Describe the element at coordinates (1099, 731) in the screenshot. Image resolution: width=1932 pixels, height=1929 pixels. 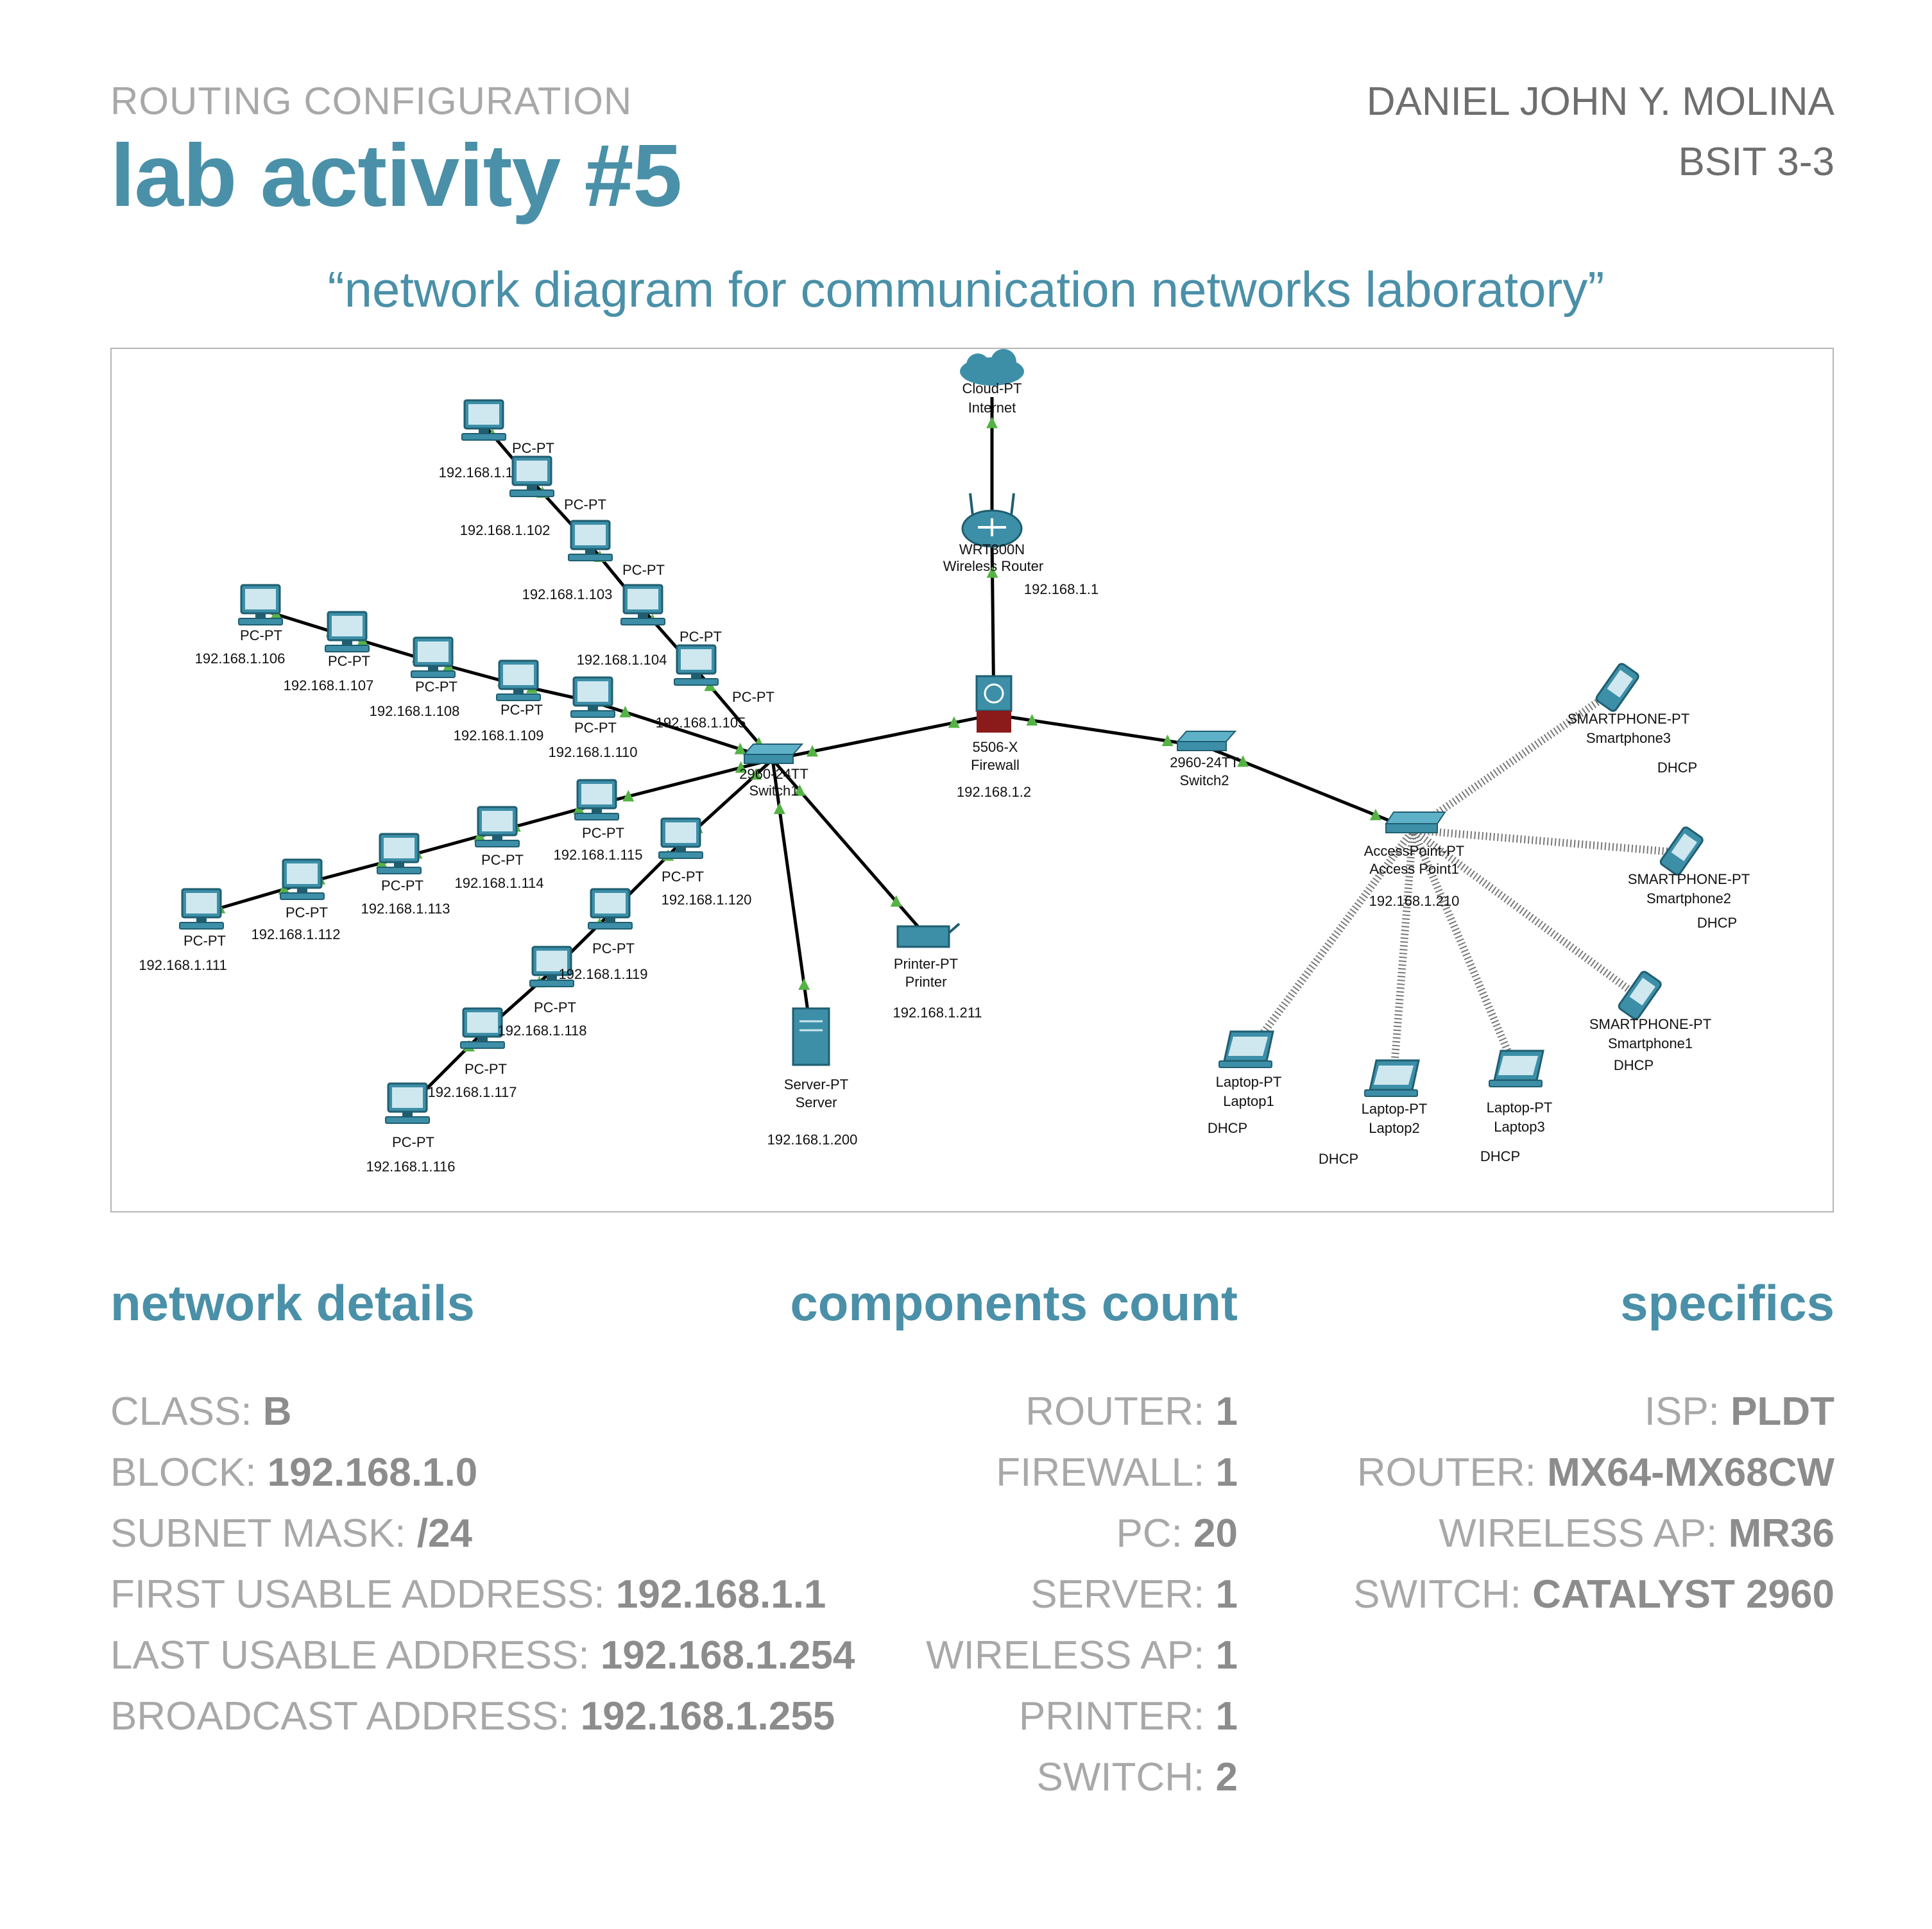
I see `link-firewall-switch2` at that location.